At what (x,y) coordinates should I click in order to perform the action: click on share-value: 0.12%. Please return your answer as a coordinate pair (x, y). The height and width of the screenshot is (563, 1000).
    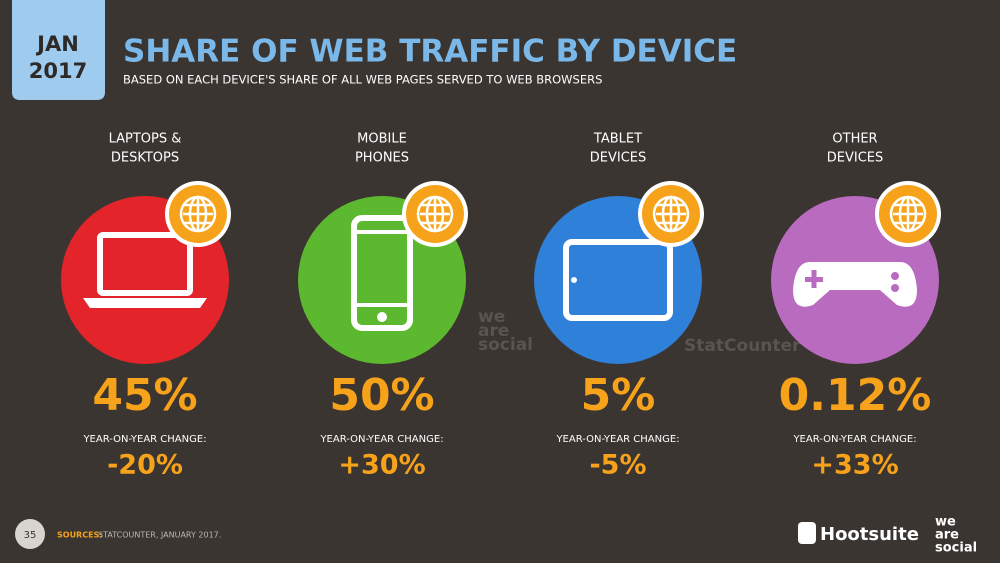
    Looking at the image, I should click on (855, 395).